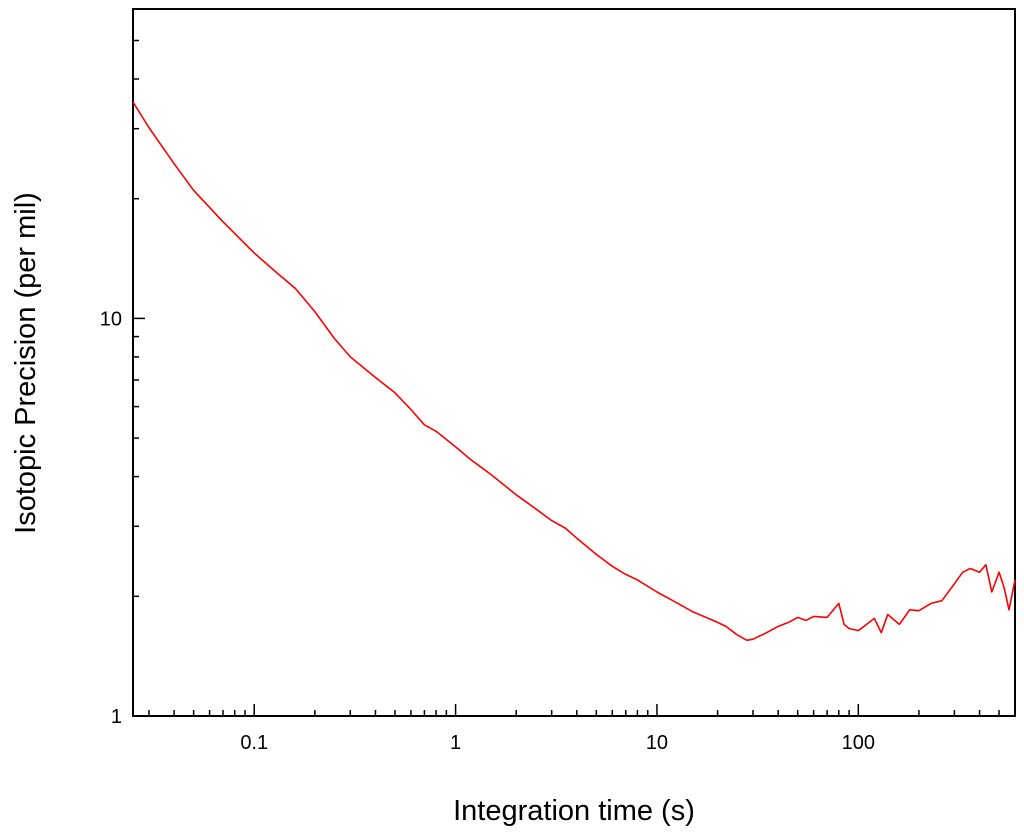 Image resolution: width=1024 pixels, height=832 pixels. I want to click on x-axis-tick-labels: 0.1 1 10 100, so click(557, 743).